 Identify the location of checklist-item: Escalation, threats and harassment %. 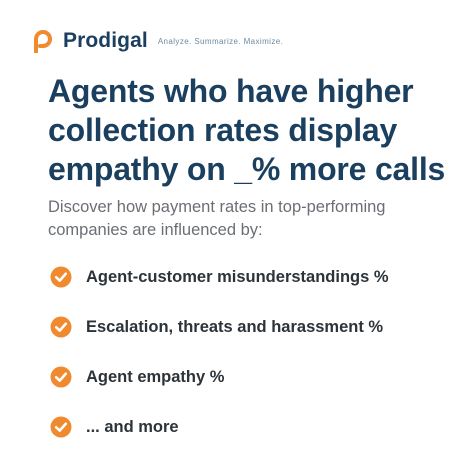
(219, 327).